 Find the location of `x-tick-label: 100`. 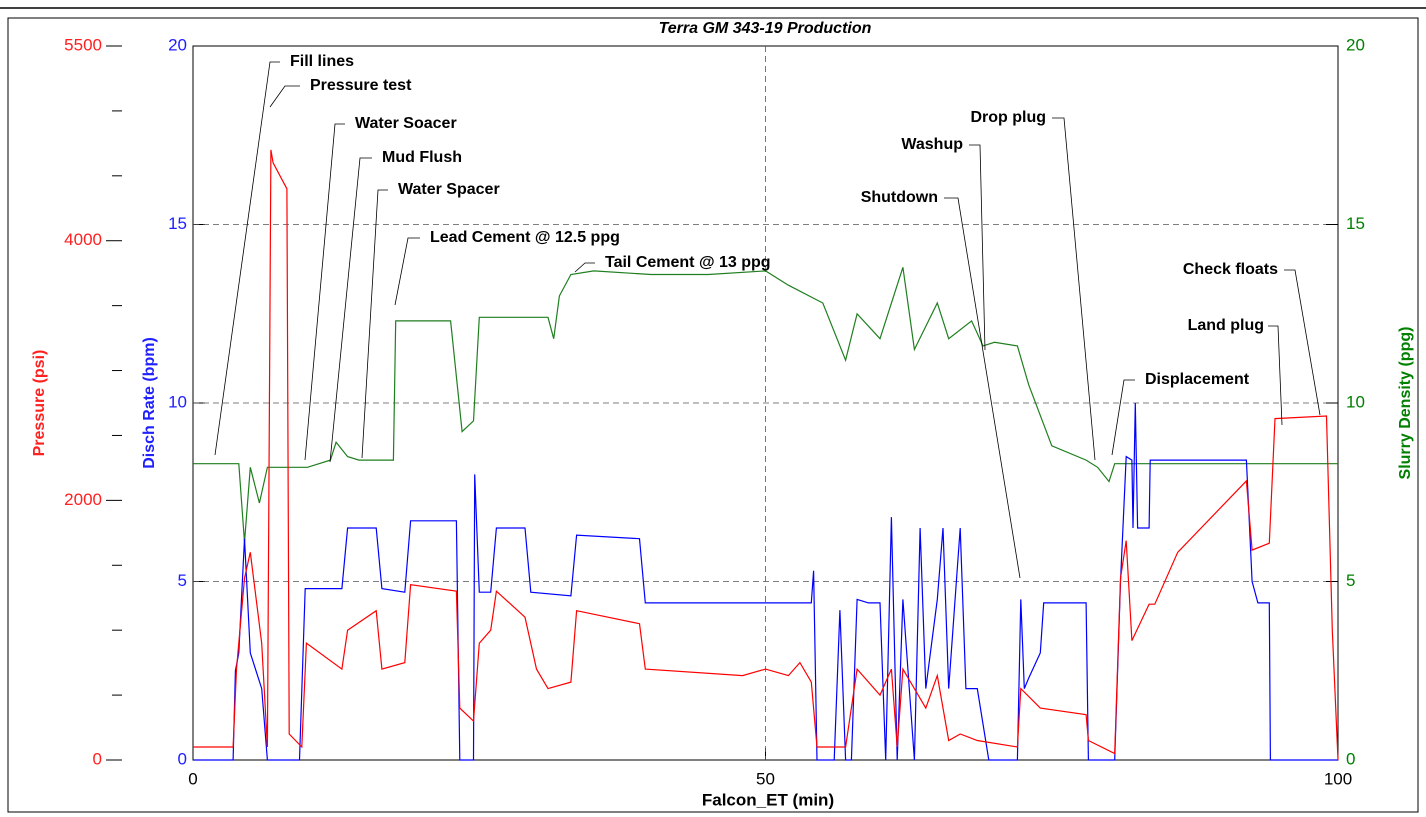

x-tick-label: 100 is located at coordinates (1338, 778).